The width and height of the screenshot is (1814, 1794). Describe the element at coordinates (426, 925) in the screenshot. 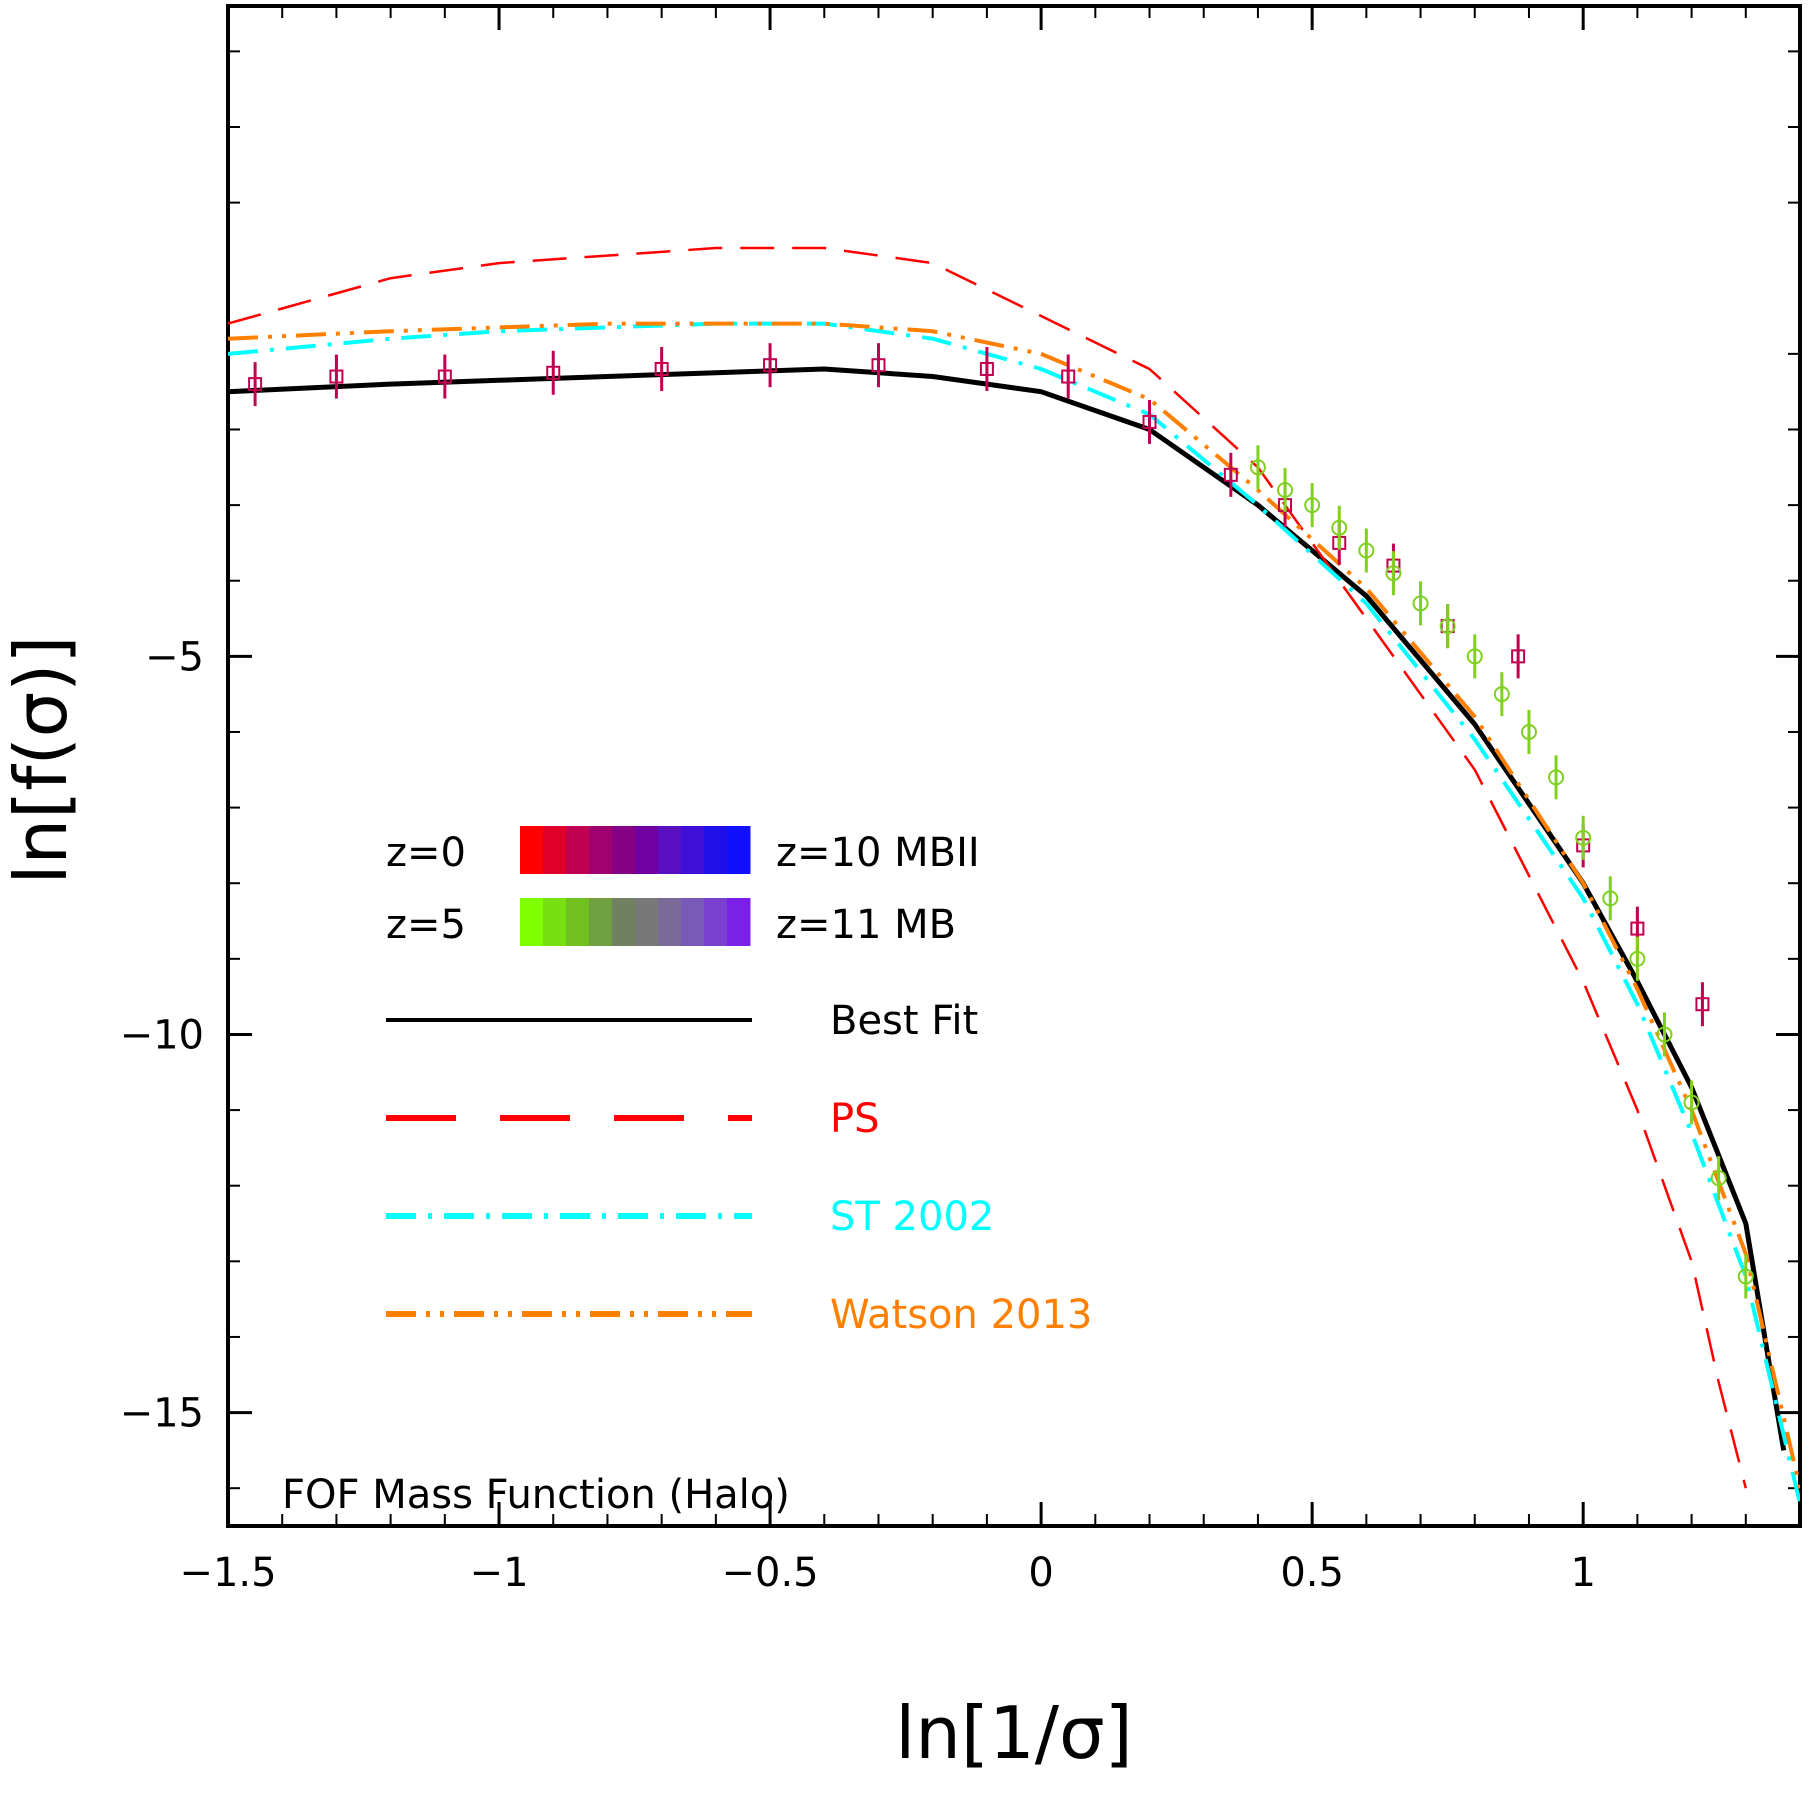

I see `legend-gradient-start-label: z=5` at that location.